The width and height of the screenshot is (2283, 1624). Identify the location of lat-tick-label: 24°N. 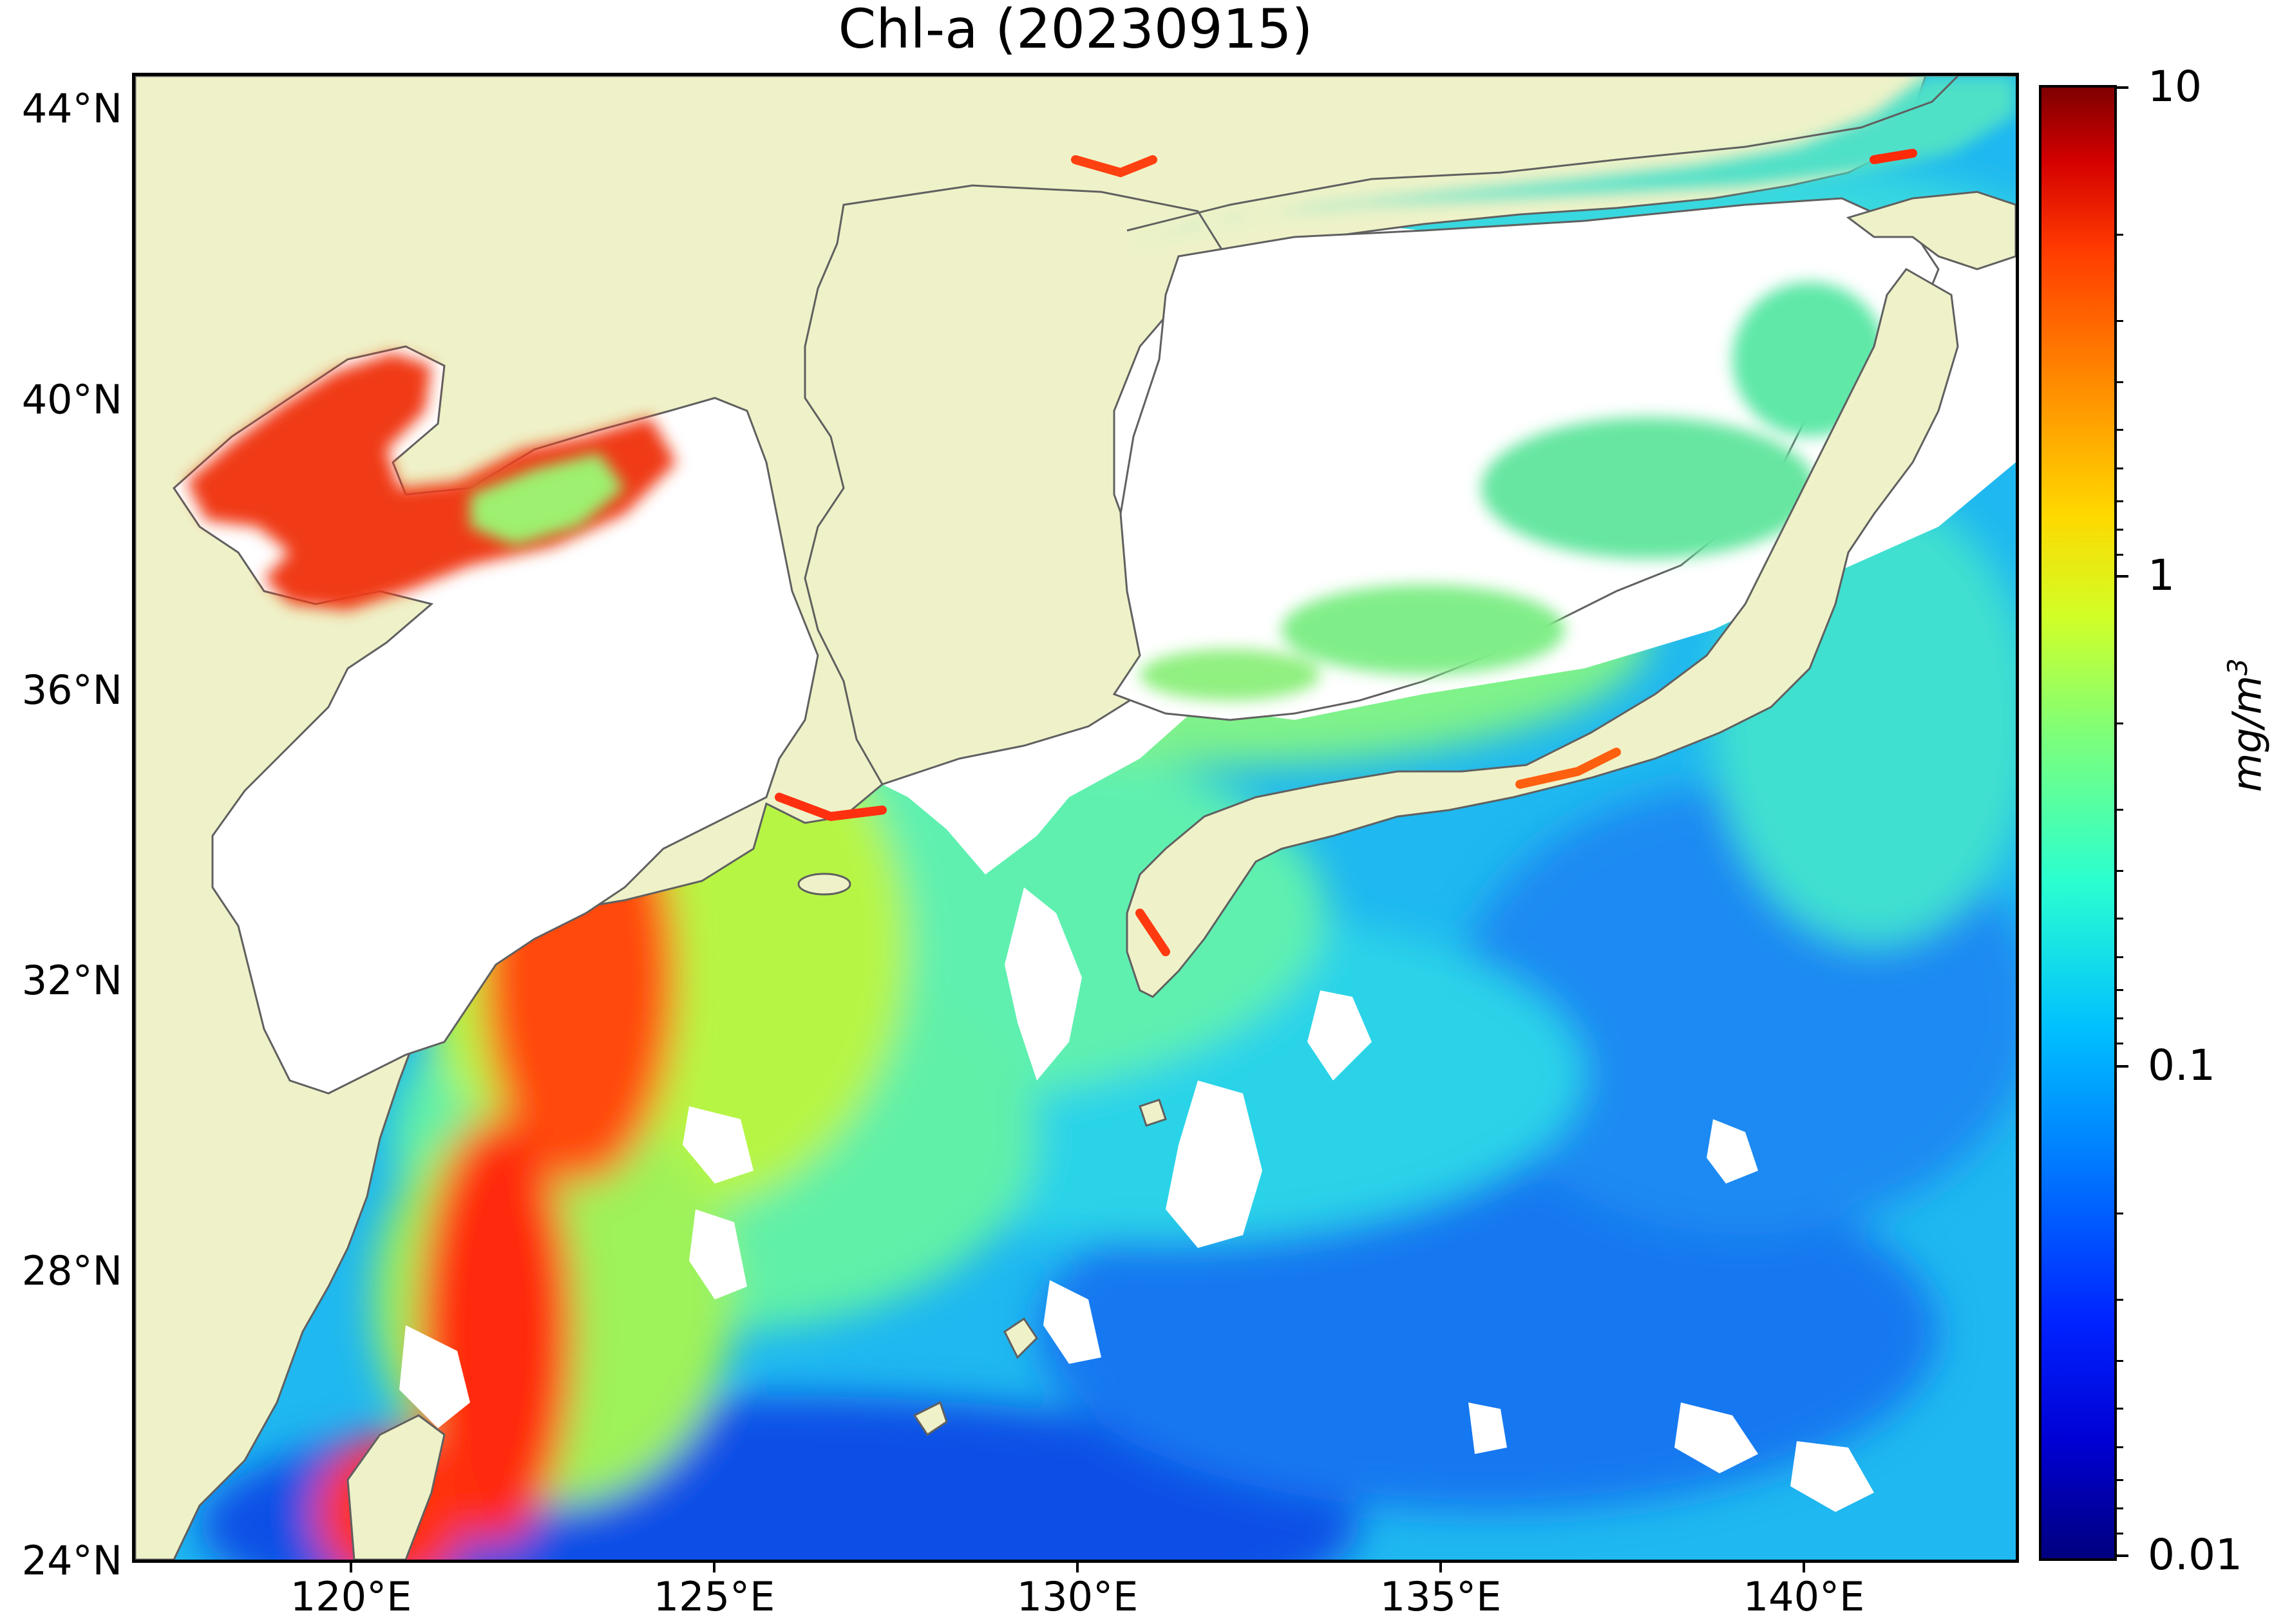
(71, 1561).